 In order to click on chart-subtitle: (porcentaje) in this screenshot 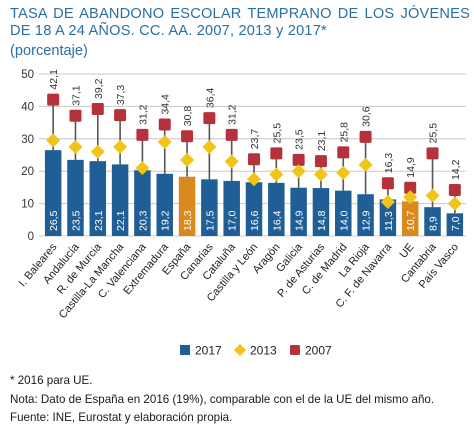, I will do `click(49, 51)`.